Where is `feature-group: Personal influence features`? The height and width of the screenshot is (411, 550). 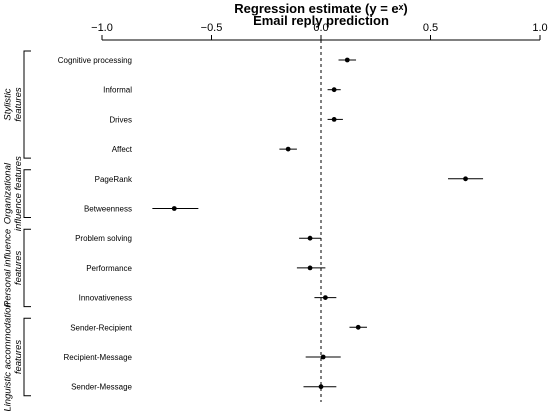 feature-group: Personal influence features is located at coordinates (16, 268).